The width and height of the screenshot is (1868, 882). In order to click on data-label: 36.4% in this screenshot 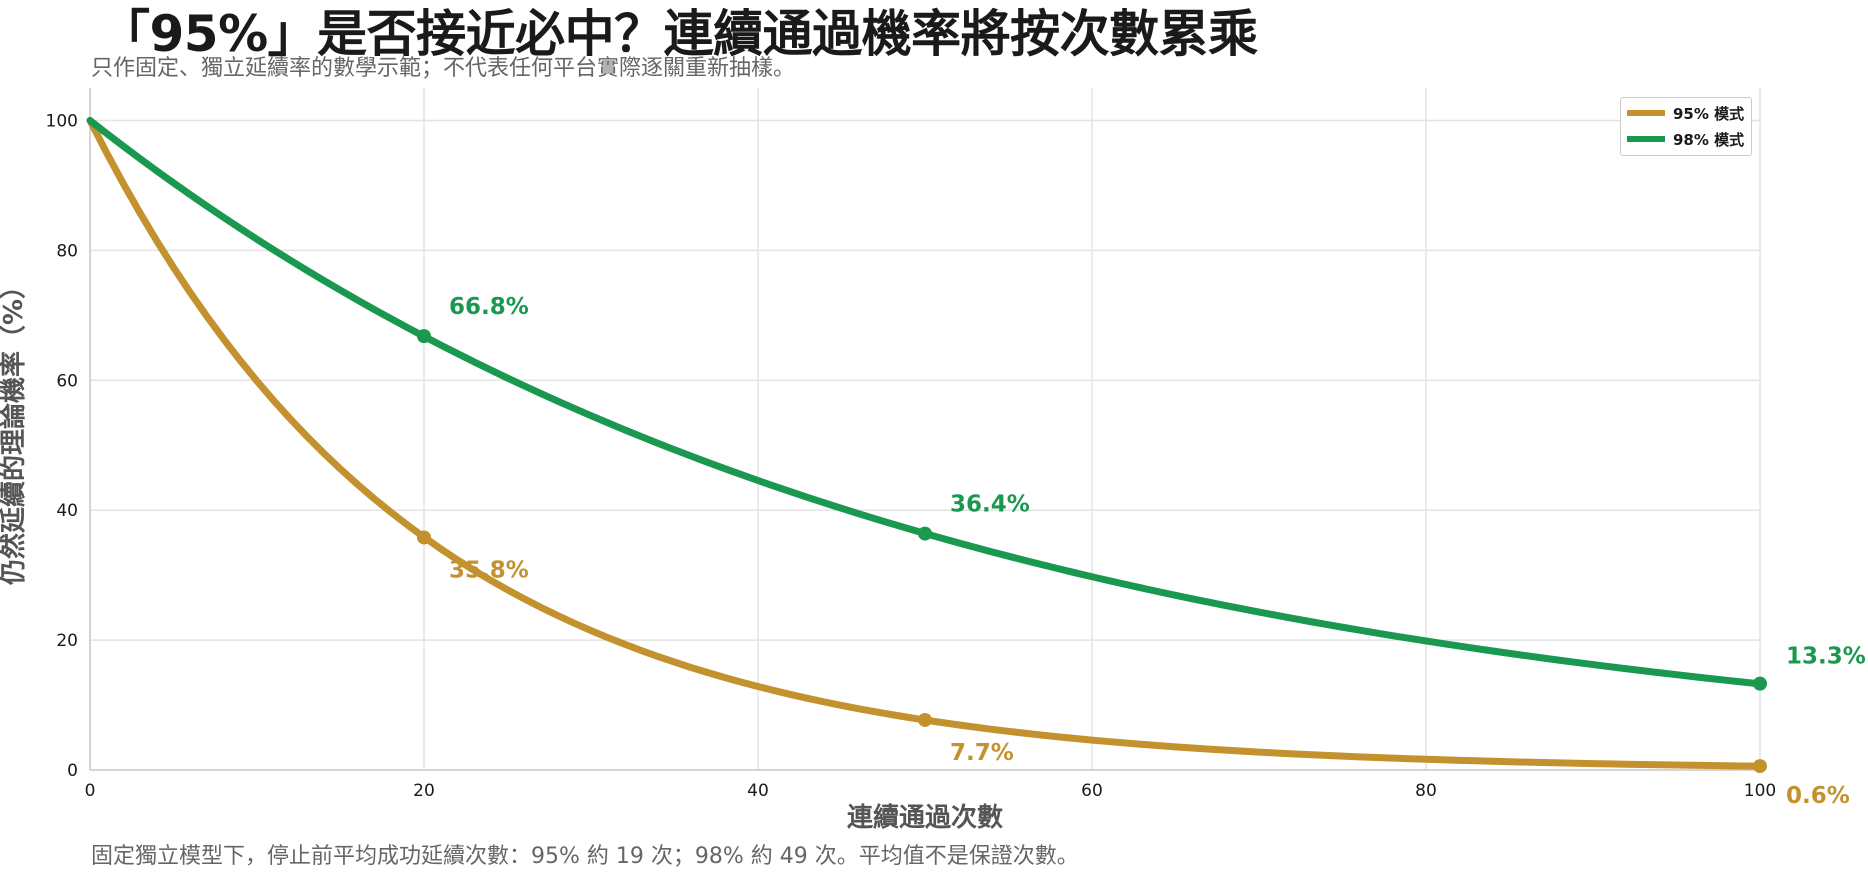, I will do `click(990, 505)`.